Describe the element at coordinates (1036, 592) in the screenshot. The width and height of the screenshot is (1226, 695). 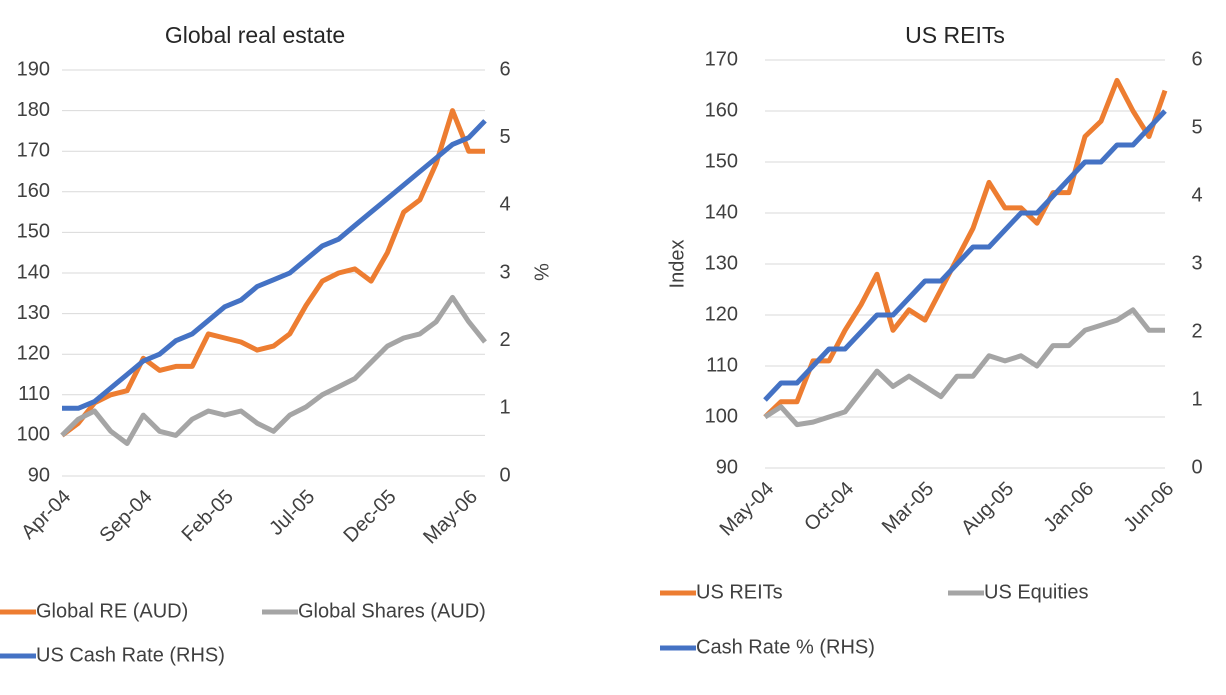
I see `legend-label: US Equities` at that location.